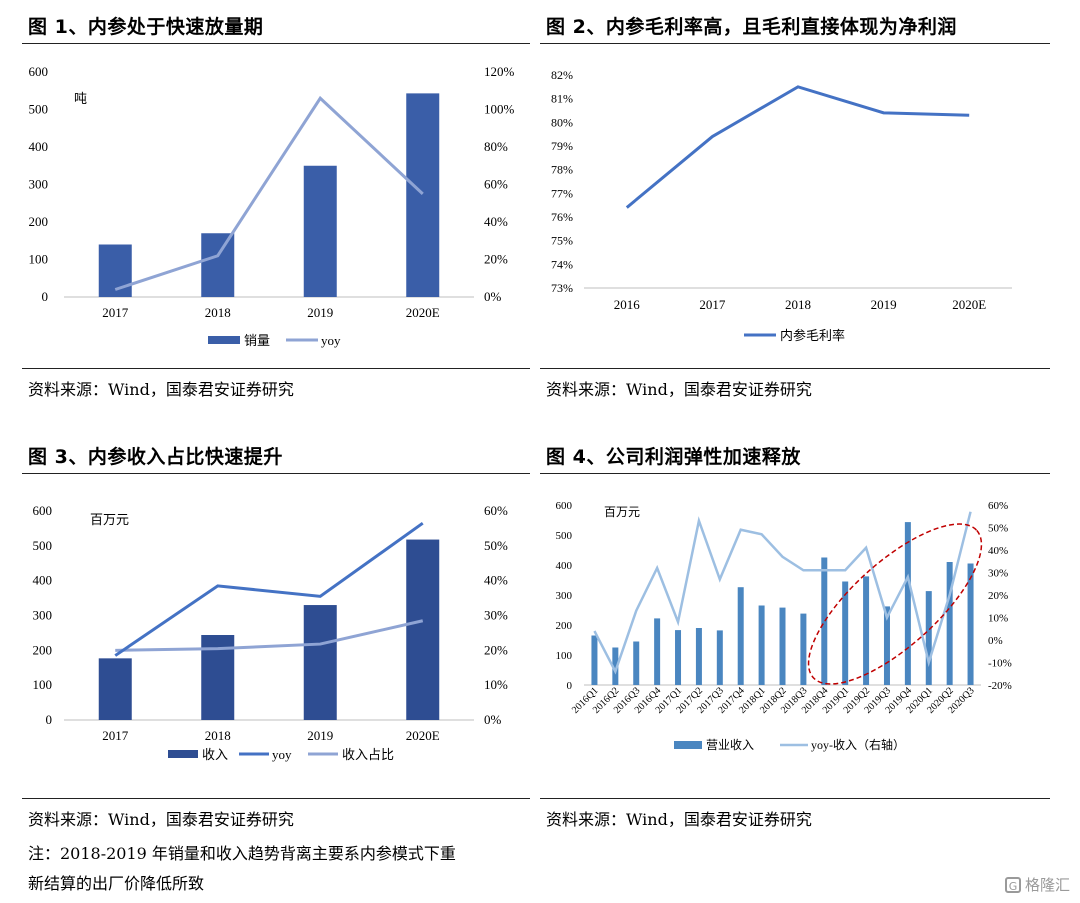  What do you see at coordinates (657, 651) in the screenshot?
I see `bar-revenue-2016Q4` at bounding box center [657, 651].